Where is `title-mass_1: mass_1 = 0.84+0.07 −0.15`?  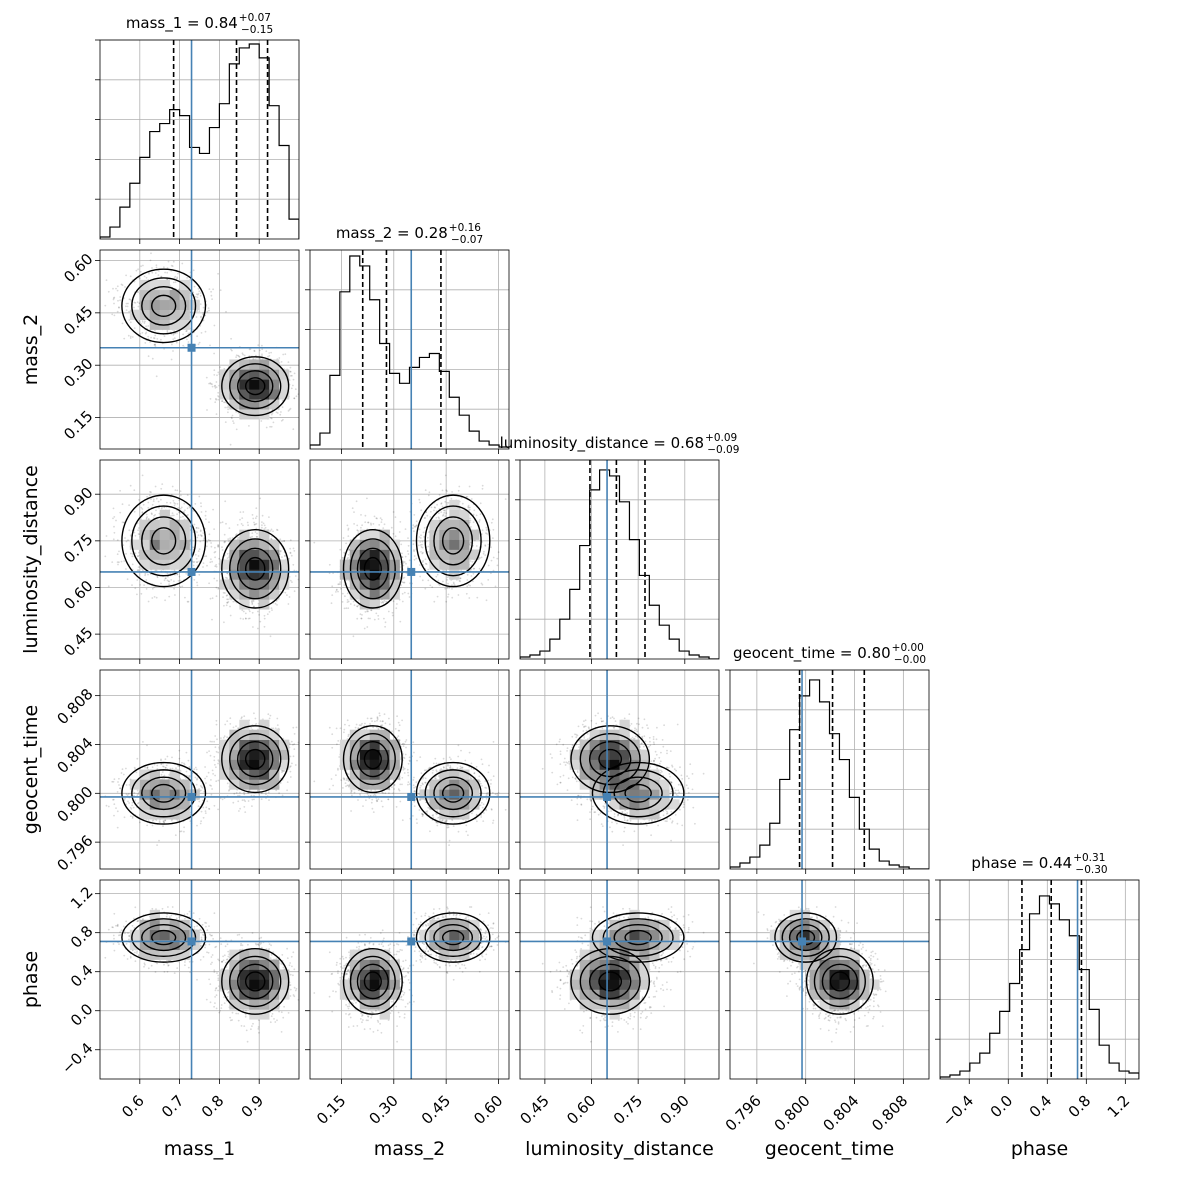 title-mass_1: mass_1 = 0.84+0.07 −0.15 is located at coordinates (199, 24).